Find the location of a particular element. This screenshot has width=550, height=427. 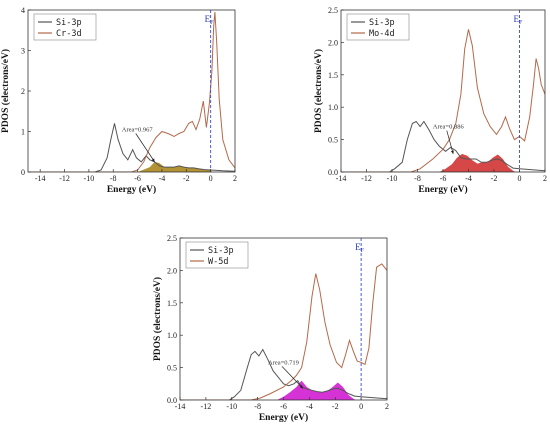

y-tick-label: 4 is located at coordinates (23, 10).